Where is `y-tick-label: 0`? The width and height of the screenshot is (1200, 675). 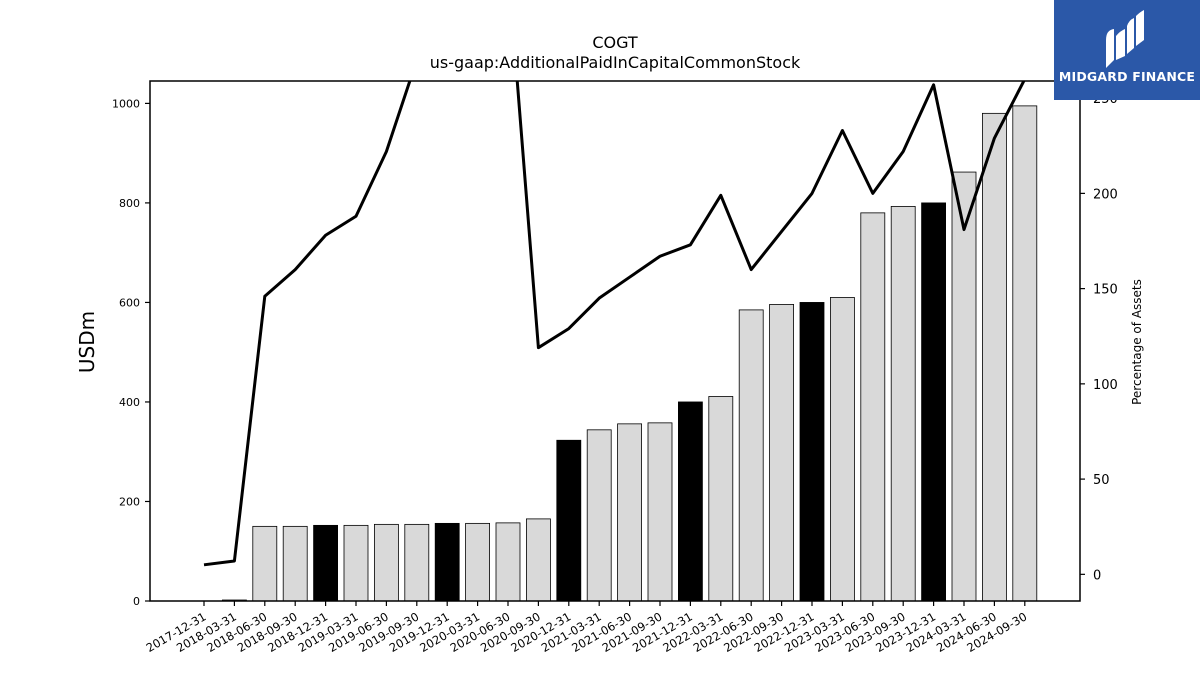 y-tick-label: 0 is located at coordinates (136, 601).